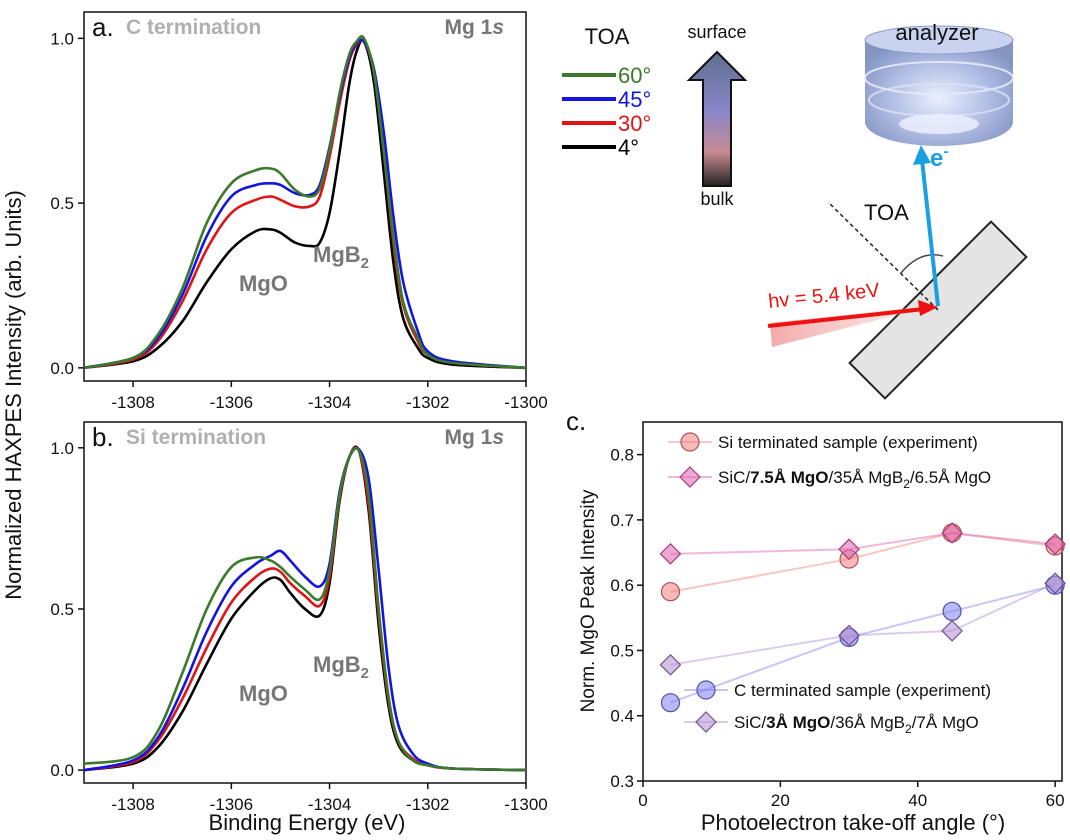  What do you see at coordinates (634, 123) in the screenshot?
I see `legend-label-2: 30°` at bounding box center [634, 123].